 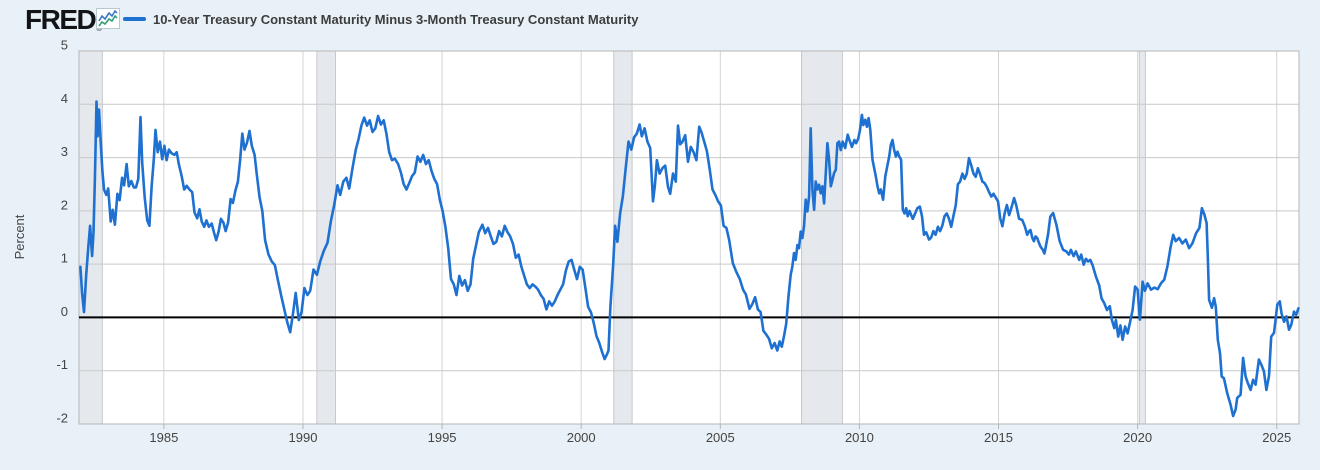 What do you see at coordinates (859, 437) in the screenshot?
I see `x-tick-label: 2010` at bounding box center [859, 437].